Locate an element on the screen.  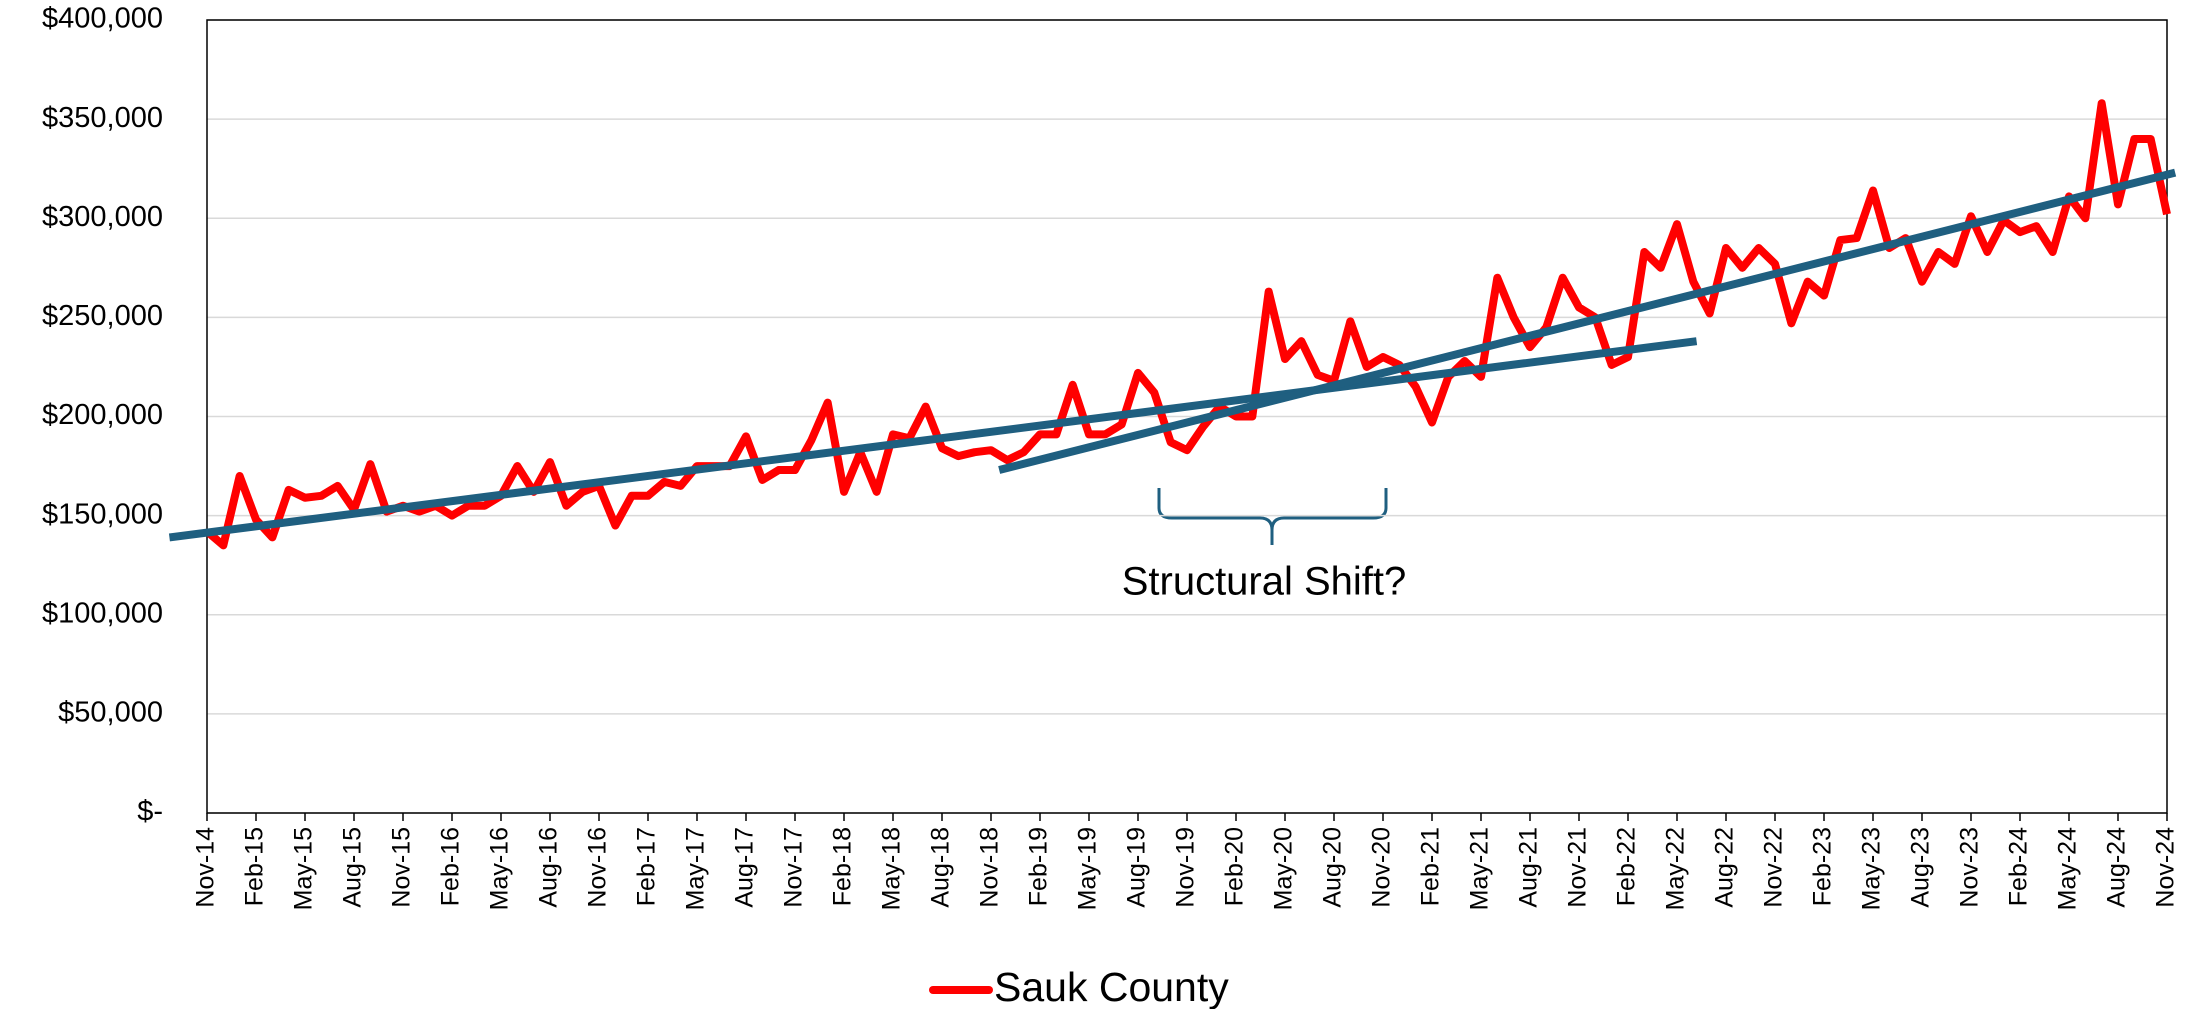
x-tick-label: May-16 is located at coordinates (500, 868).